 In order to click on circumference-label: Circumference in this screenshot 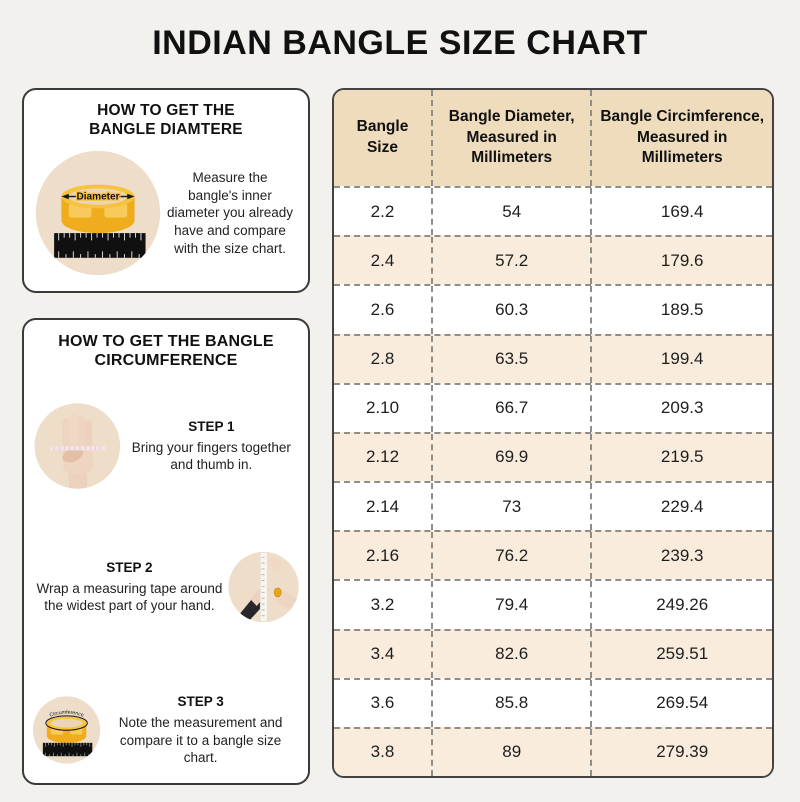, I will do `click(67, 714)`.